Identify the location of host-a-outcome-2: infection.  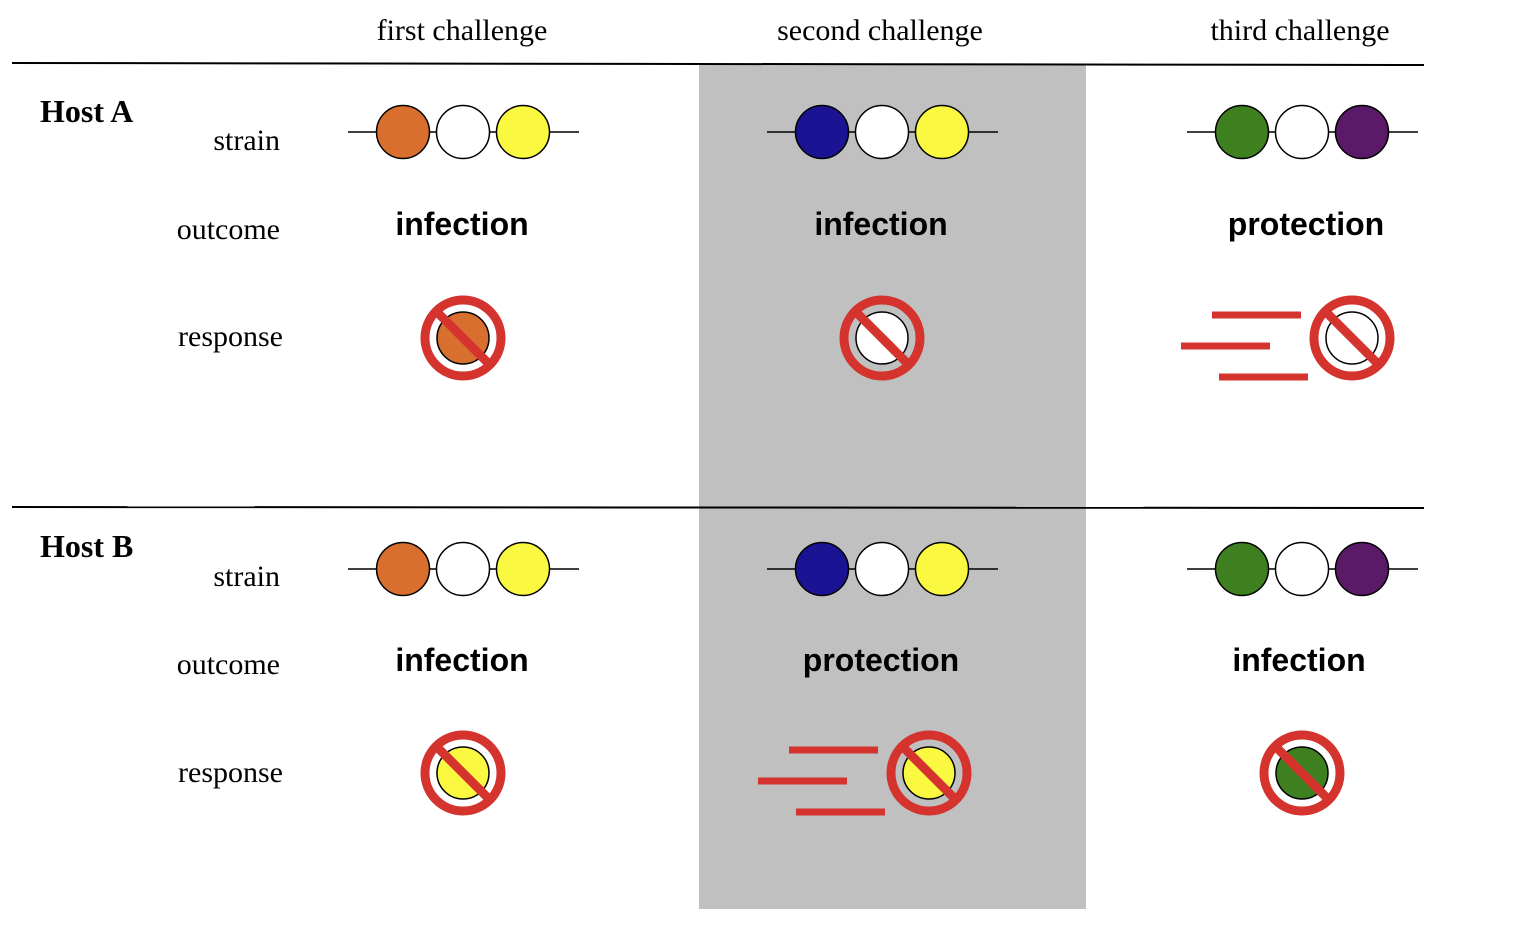
(880, 224).